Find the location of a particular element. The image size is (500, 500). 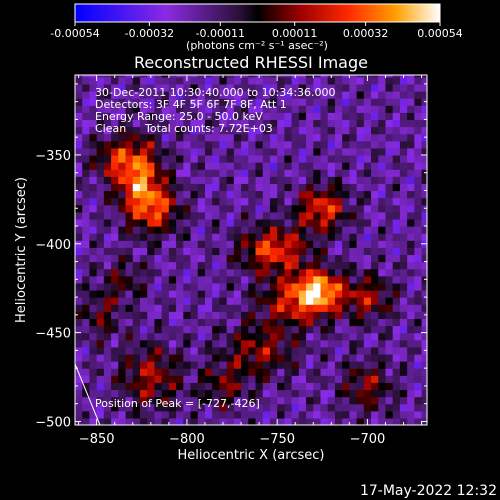

colorbar-tick-label: 0.00011 is located at coordinates (295, 33).